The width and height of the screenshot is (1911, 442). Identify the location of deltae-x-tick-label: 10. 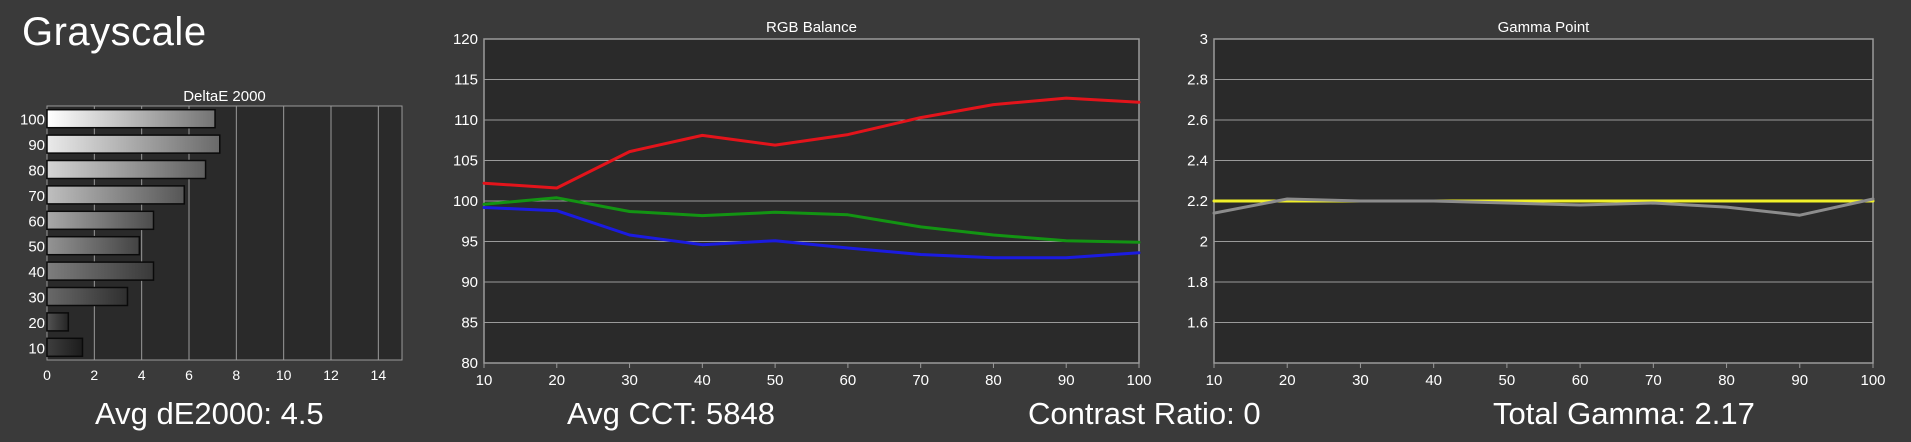
(284, 375).